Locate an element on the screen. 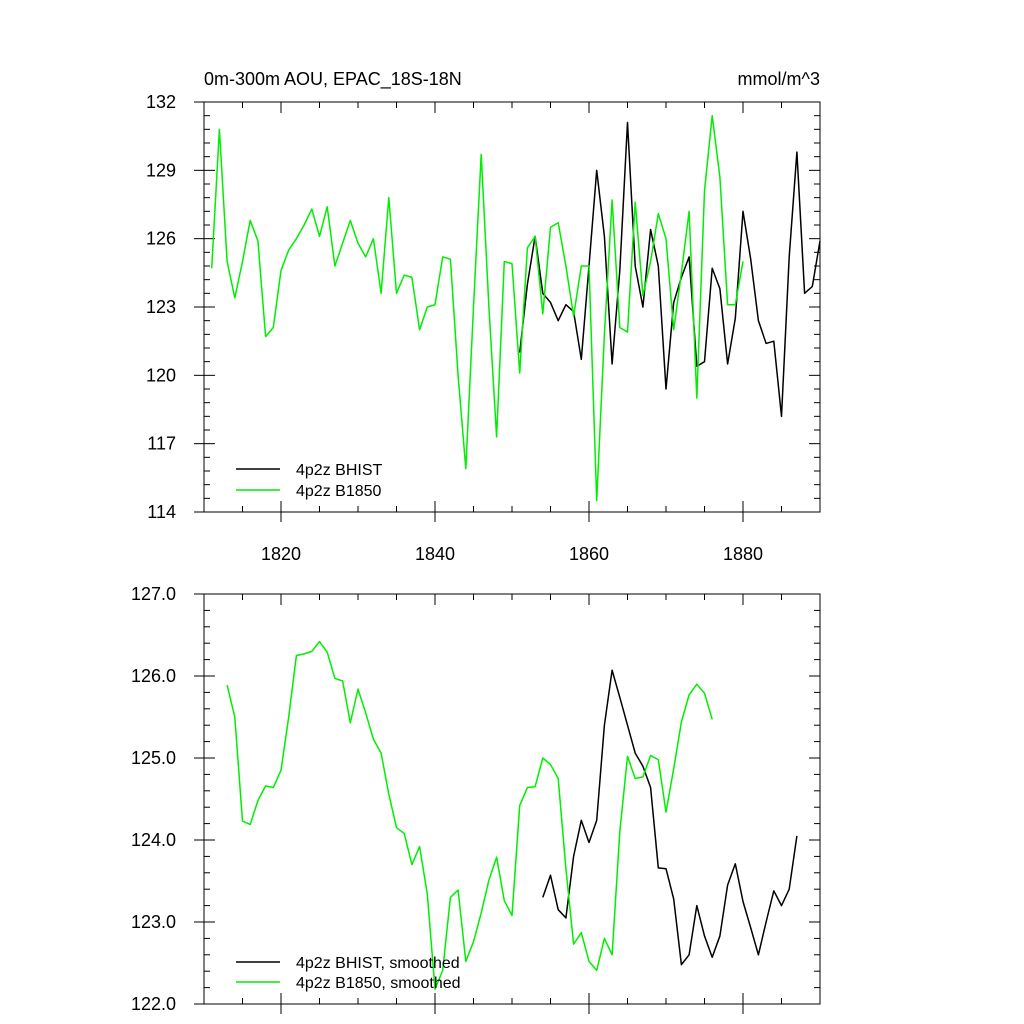  top-legend: 4p2z BHIST 4p2z B1850 is located at coordinates (309, 481).